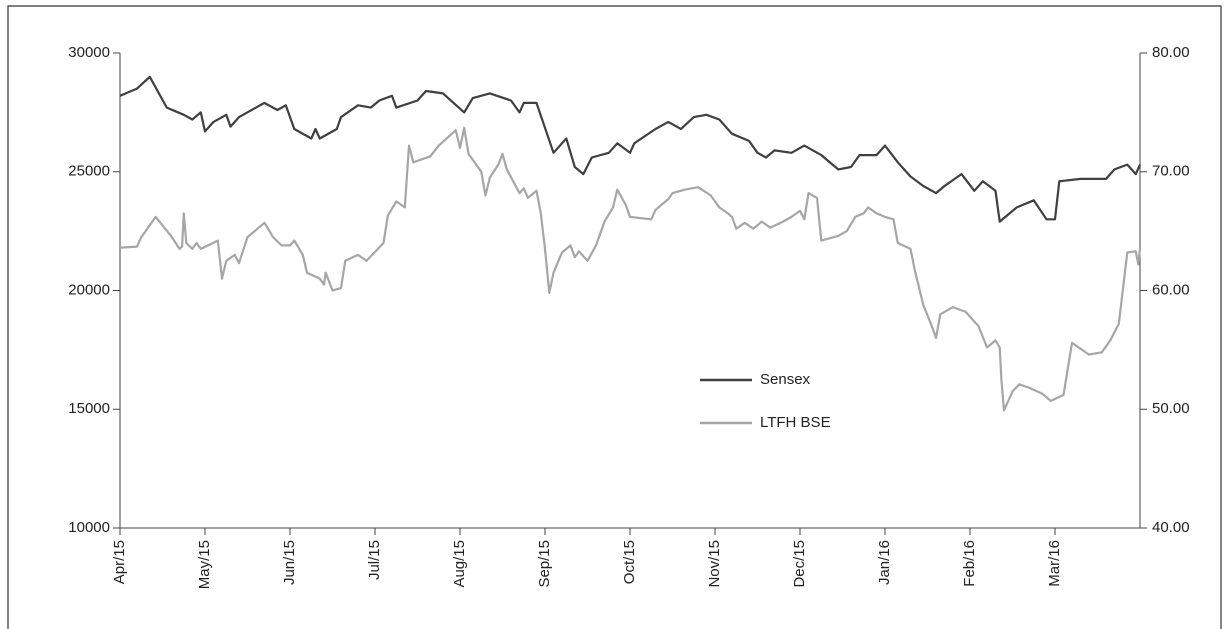 The height and width of the screenshot is (629, 1229). I want to click on y2-tick-label: 80.00, so click(1171, 52).